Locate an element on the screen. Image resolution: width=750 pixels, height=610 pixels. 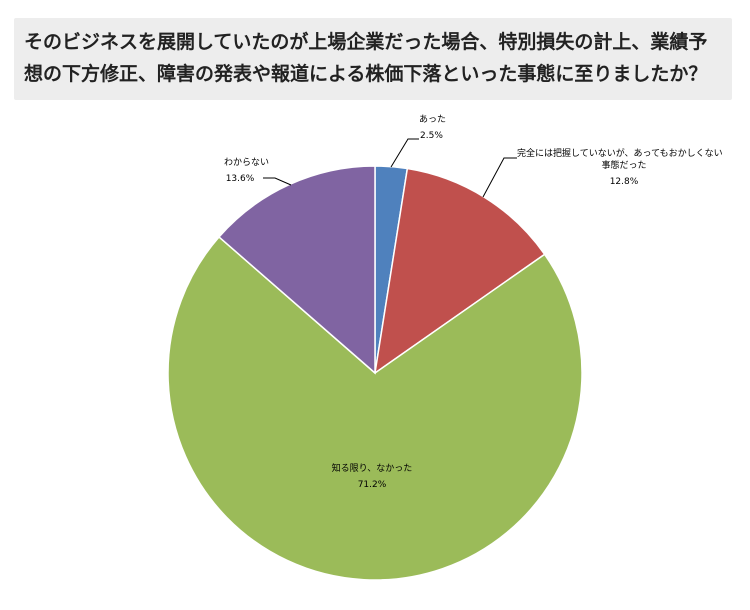
slice-label-2-line-2: 事態だった is located at coordinates (623, 165).